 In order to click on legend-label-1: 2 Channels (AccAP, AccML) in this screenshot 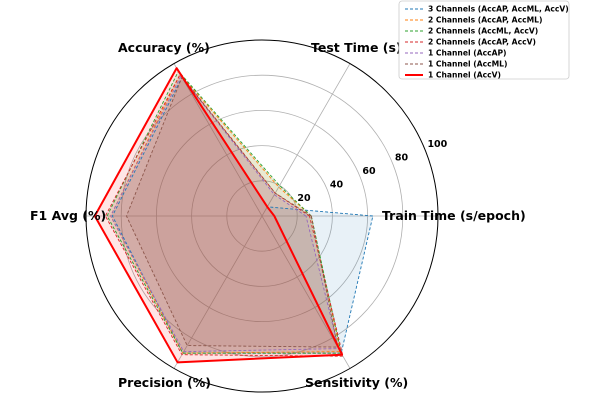, I will do `click(485, 20)`.